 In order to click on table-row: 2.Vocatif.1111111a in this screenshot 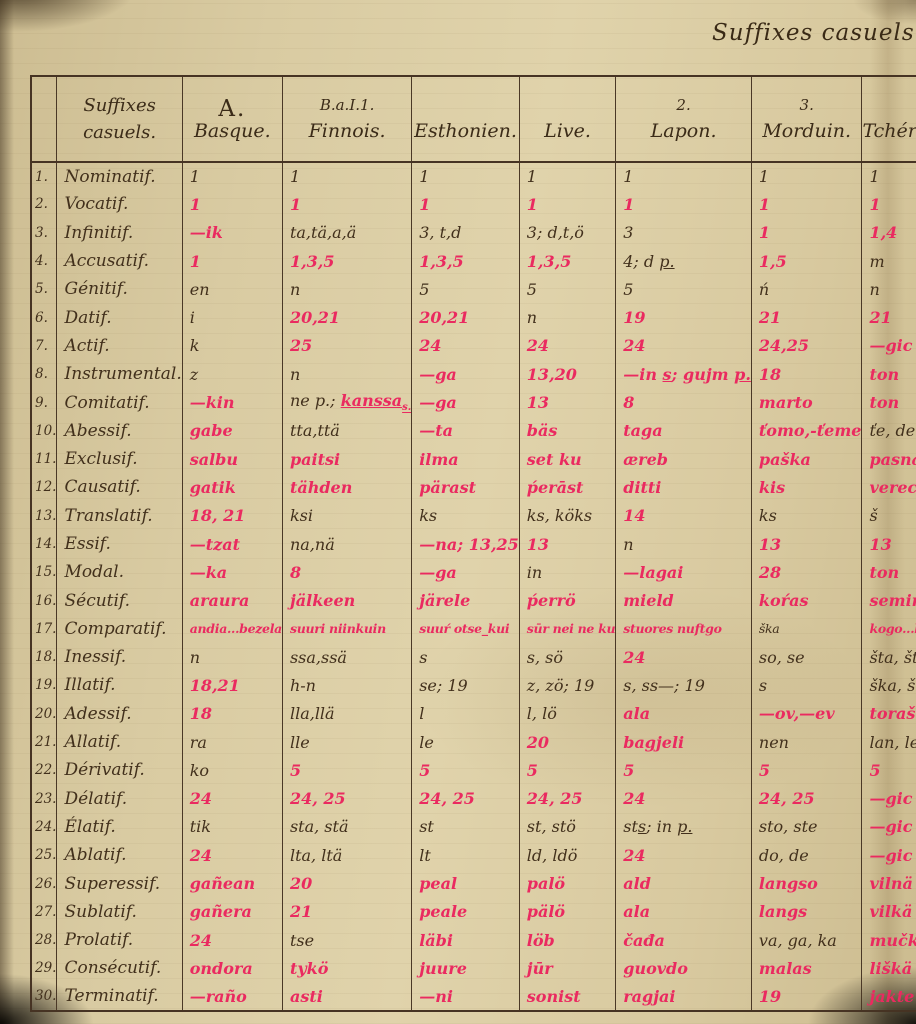, I will do `click(473, 204)`.